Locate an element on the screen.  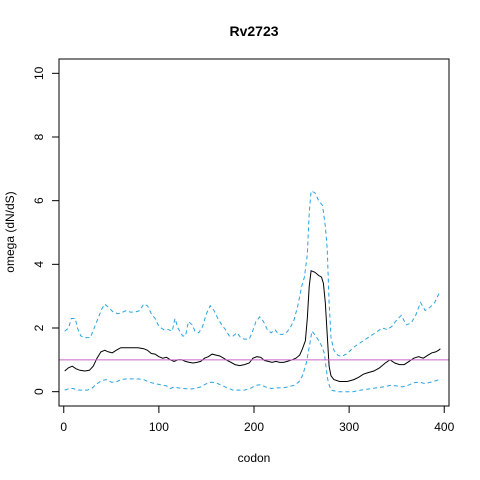
y-tick-label: 2 is located at coordinates (39, 327).